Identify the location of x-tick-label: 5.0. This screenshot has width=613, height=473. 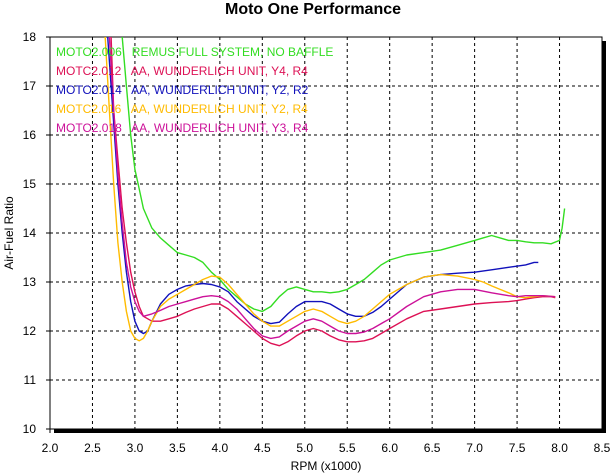
(304, 448).